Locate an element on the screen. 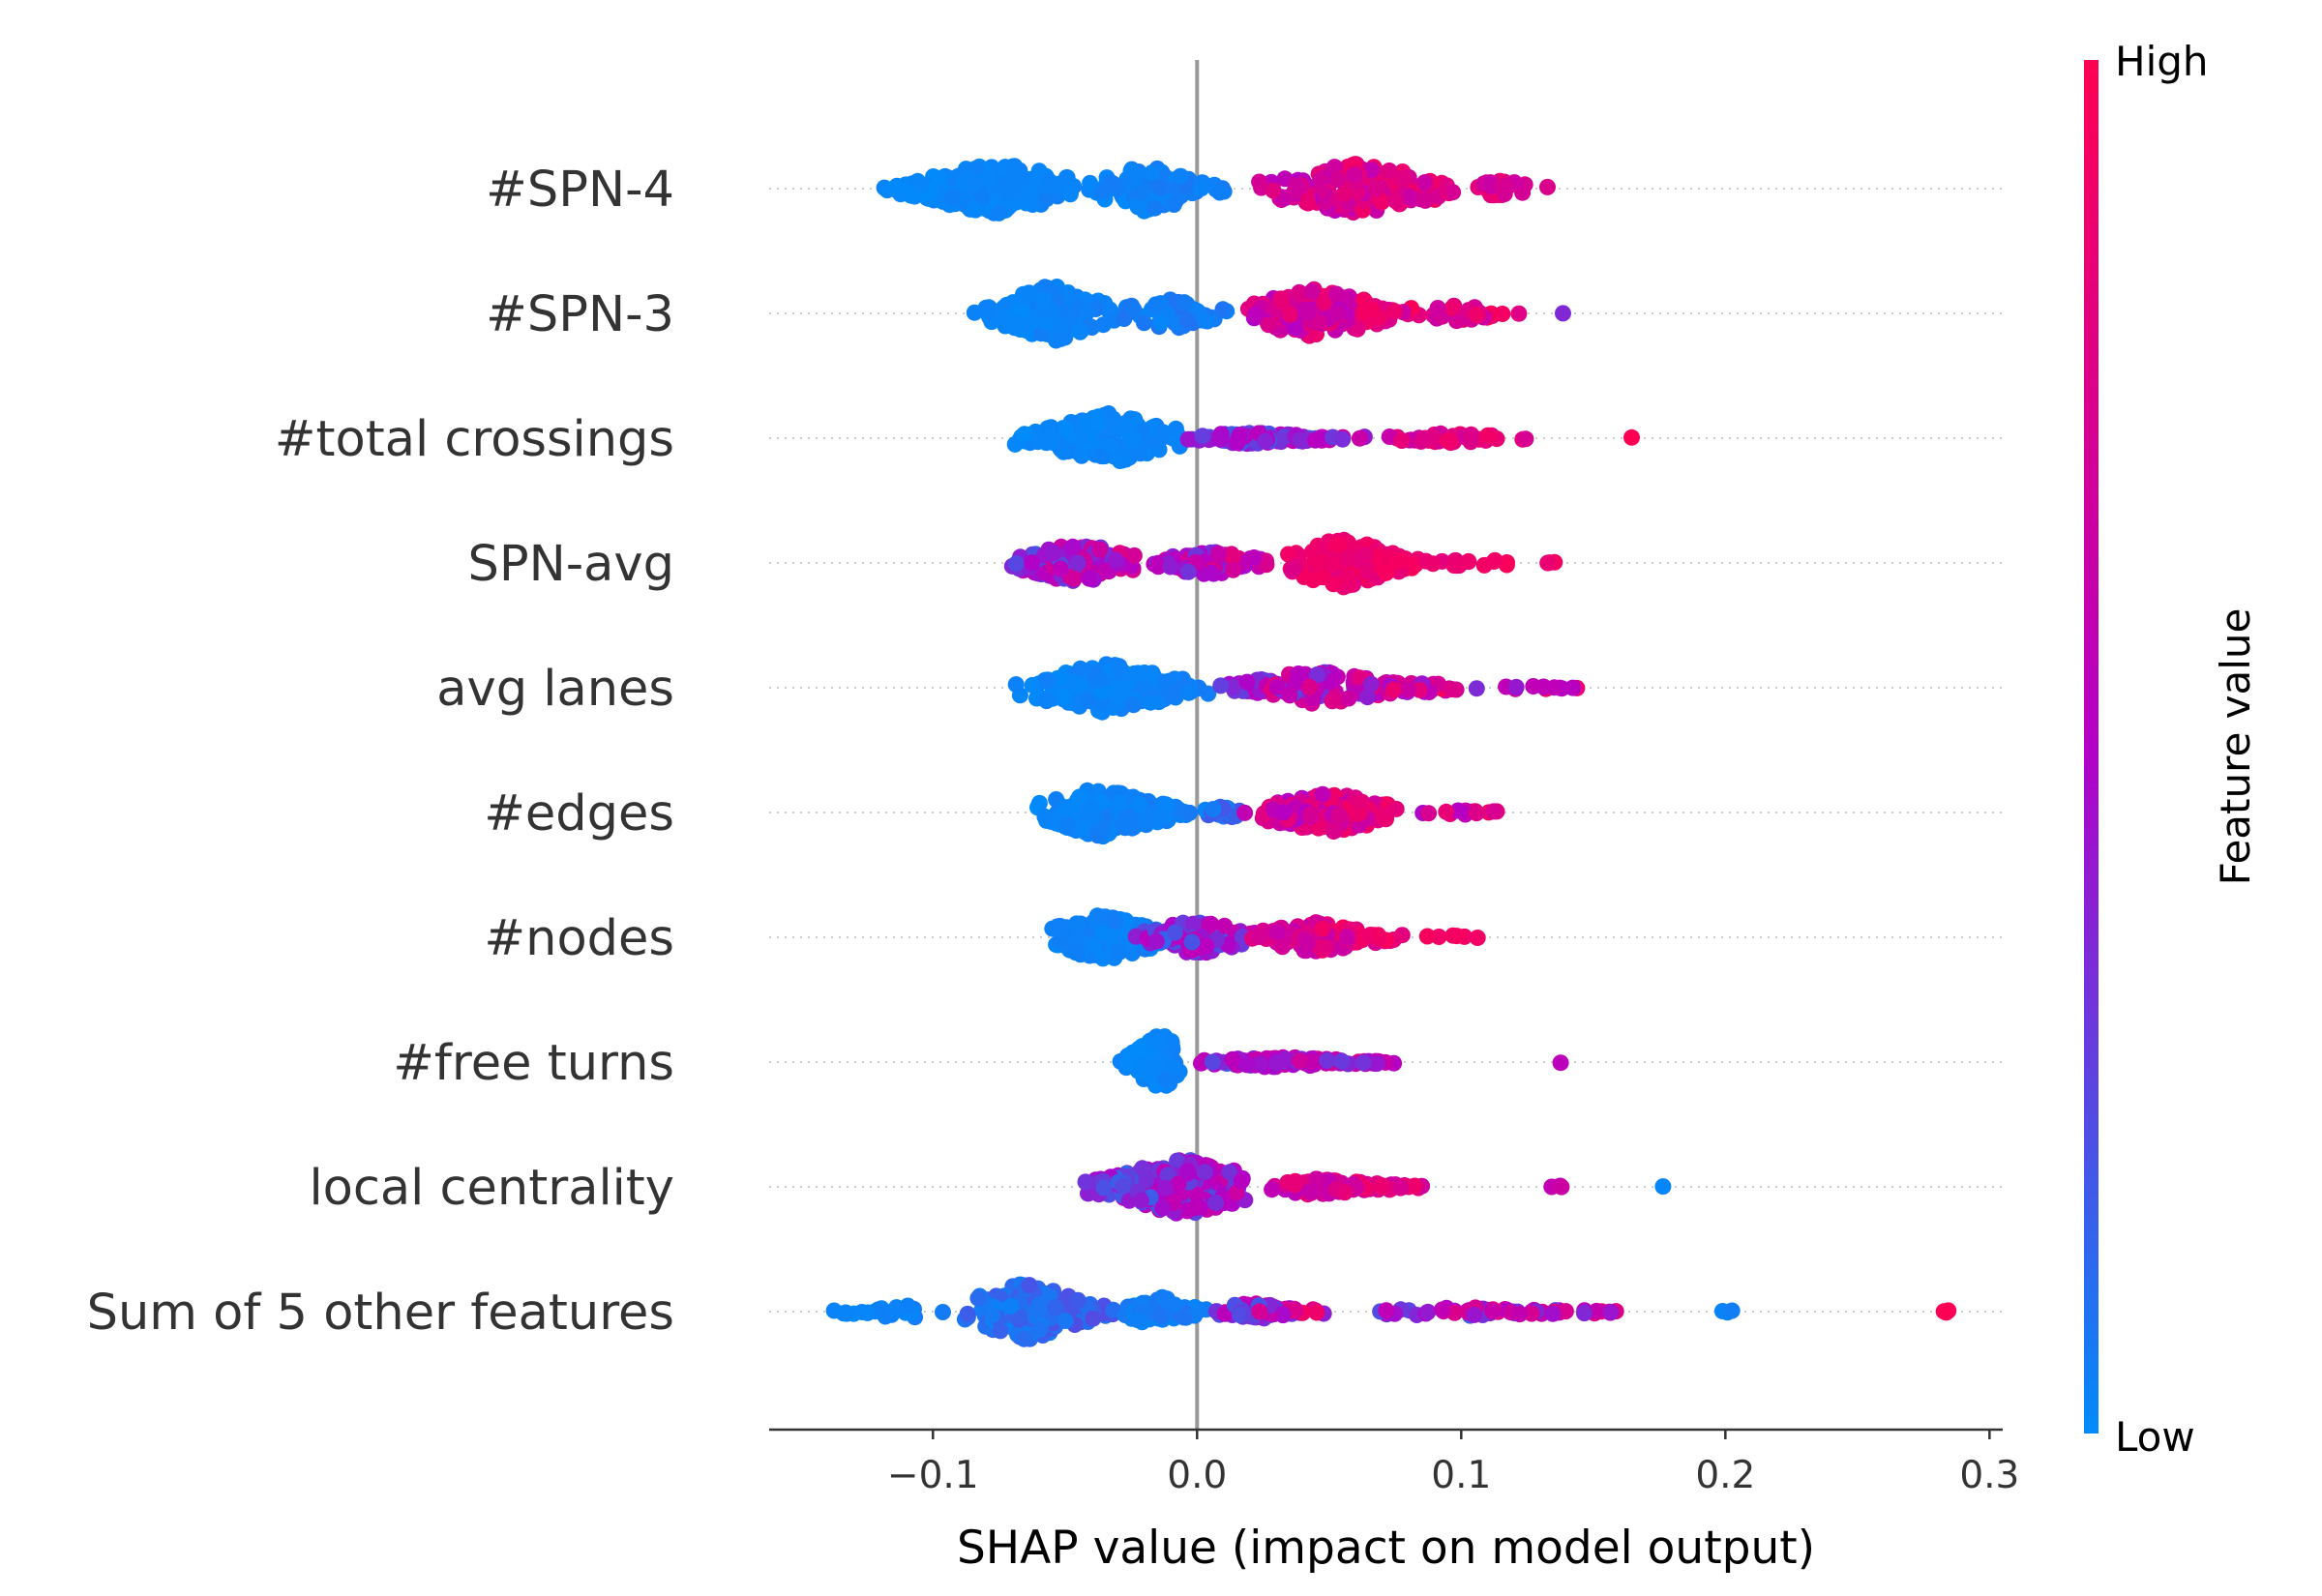 The height and width of the screenshot is (1596, 2322). colorbar-low-label: Low is located at coordinates (2155, 1437).